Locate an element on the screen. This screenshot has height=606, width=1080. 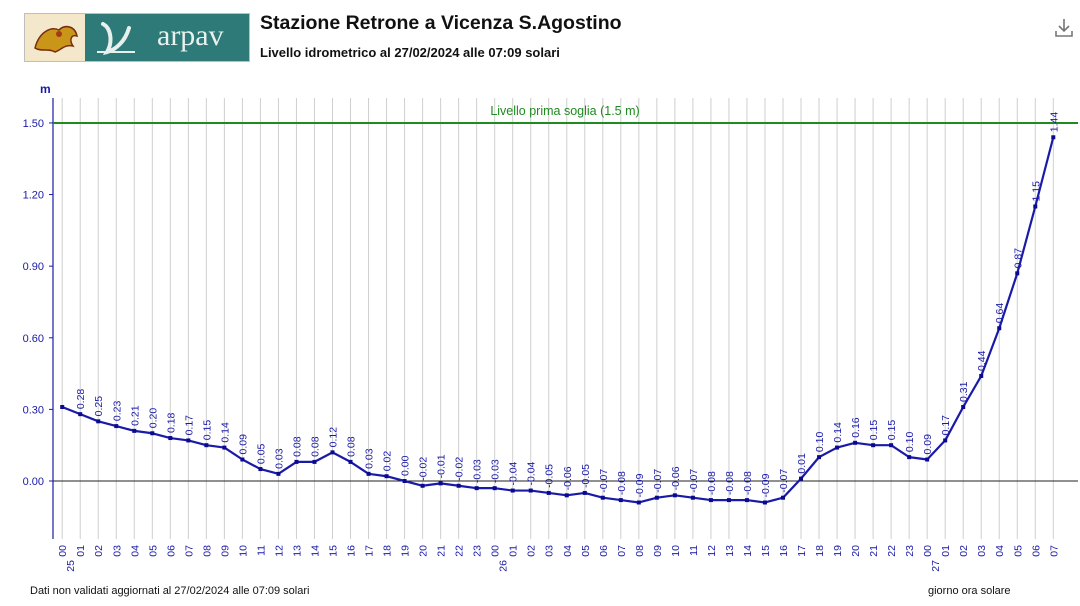
x-tick-label: 21 is located at coordinates (874, 551).